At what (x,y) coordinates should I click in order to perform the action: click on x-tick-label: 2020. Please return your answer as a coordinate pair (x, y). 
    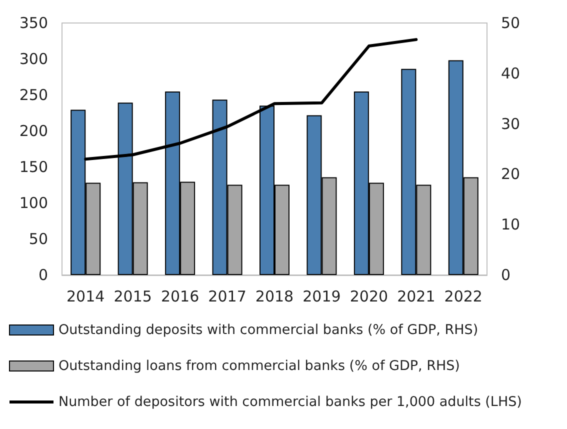
    Looking at the image, I should click on (369, 297).